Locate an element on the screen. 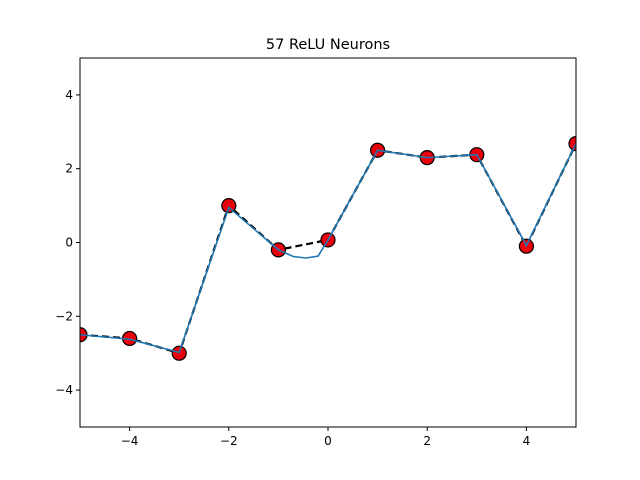 The width and height of the screenshot is (640, 480). y-tick-label: 0 is located at coordinates (69, 243).